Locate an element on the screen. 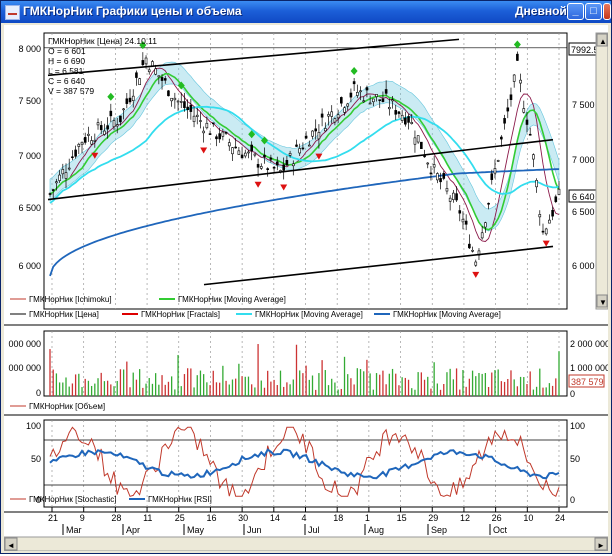  scroll-down-icon: ▼ is located at coordinates (603, 302).